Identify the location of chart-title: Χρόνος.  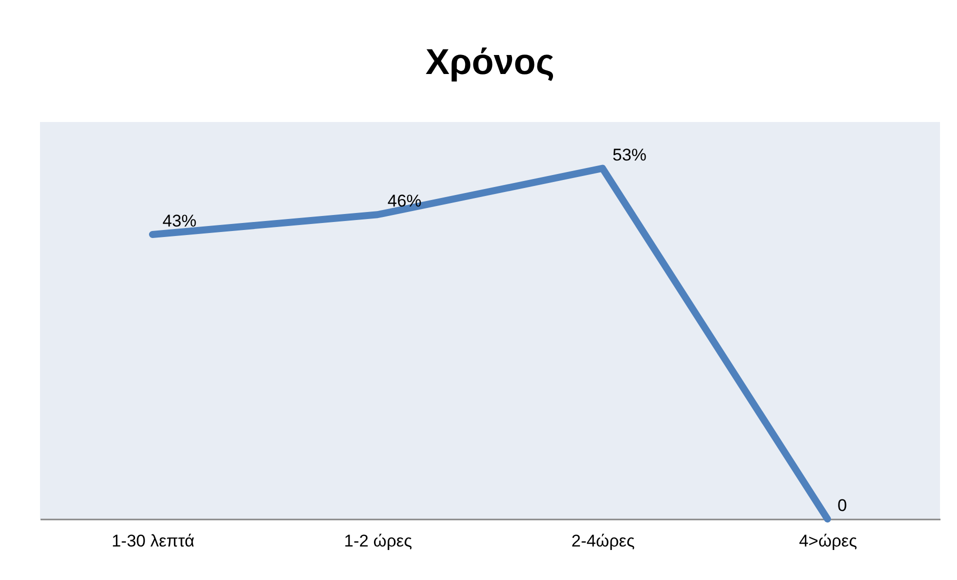
(490, 61).